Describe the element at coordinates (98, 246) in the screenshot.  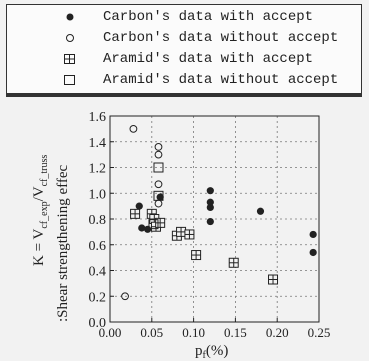
I see `y-tick-label: 0.6` at that location.